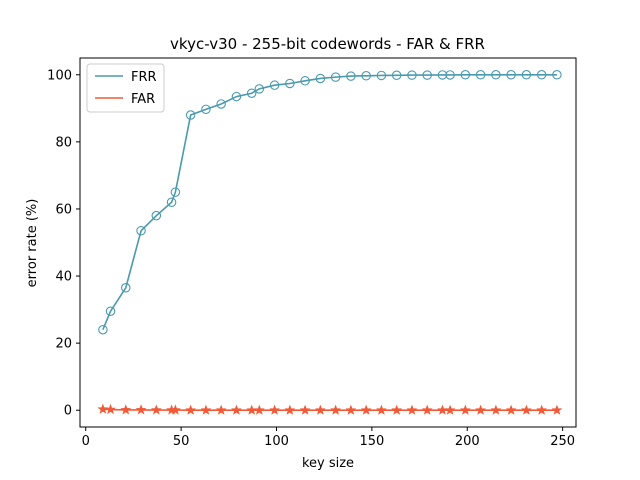 The width and height of the screenshot is (640, 480). What do you see at coordinates (32, 243) in the screenshot?
I see `y-axis-label: error rate (%)` at bounding box center [32, 243].